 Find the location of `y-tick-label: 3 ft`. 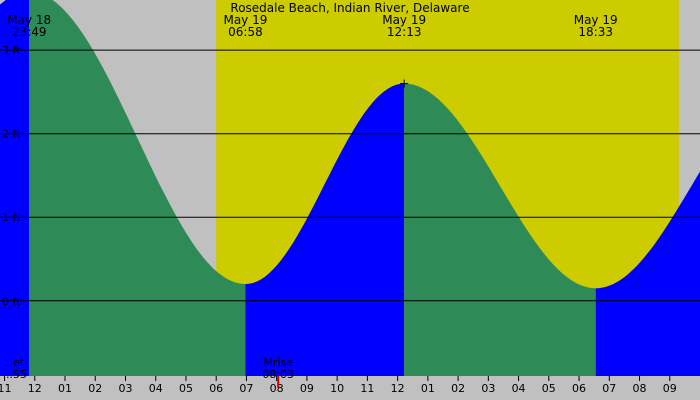

y-tick-label: 3 ft is located at coordinates (11, 50).